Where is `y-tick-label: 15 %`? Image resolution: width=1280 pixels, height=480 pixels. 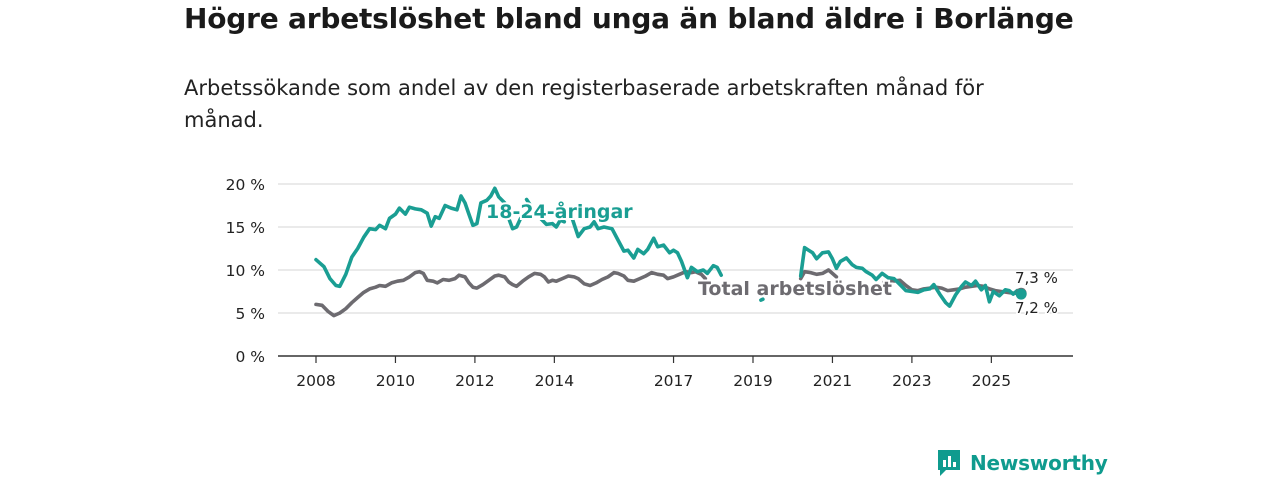 y-tick-label: 15 % is located at coordinates (245, 228).